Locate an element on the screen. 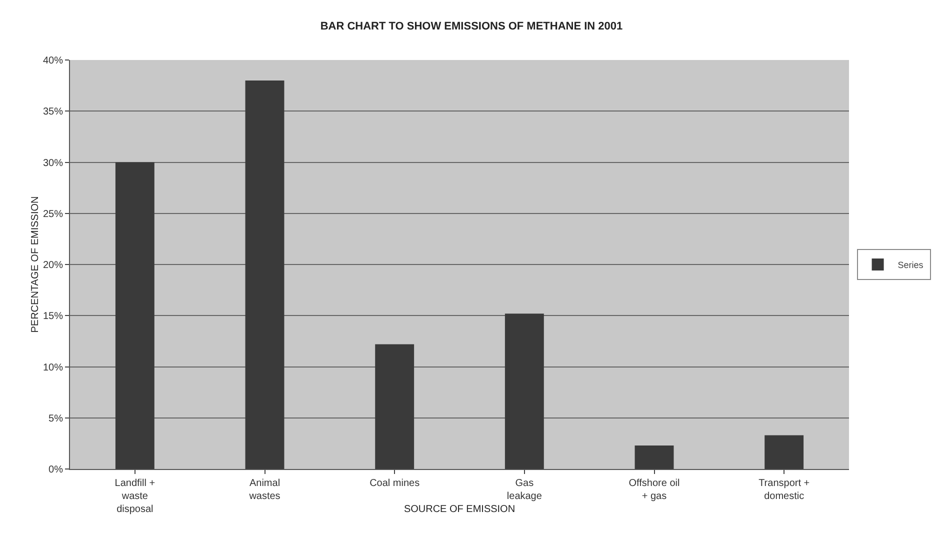  x-tick-label: Offshore oil + gas is located at coordinates (654, 490).